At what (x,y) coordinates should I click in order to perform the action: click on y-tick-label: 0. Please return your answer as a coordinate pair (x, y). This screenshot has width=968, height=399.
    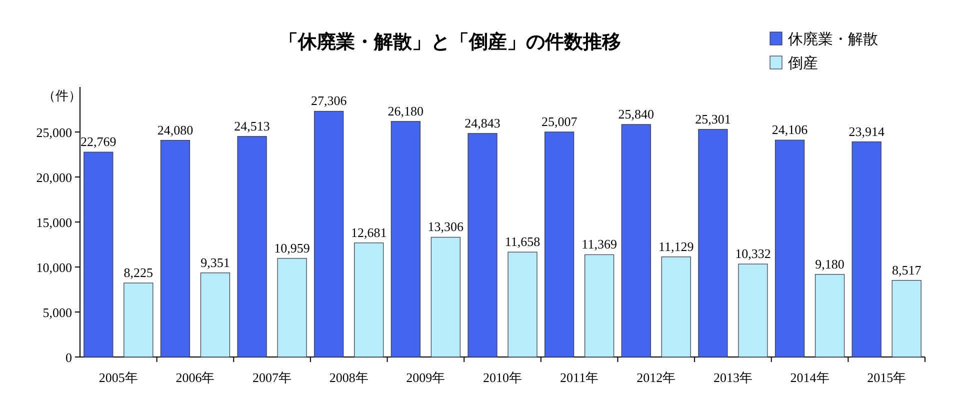
    Looking at the image, I should click on (69, 357).